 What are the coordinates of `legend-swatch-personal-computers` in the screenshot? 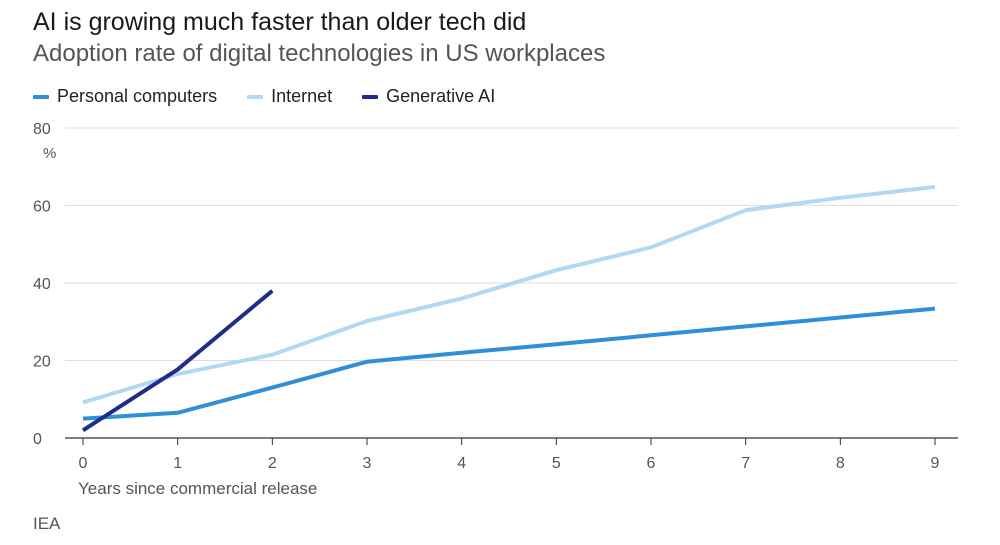 It's located at (41, 96).